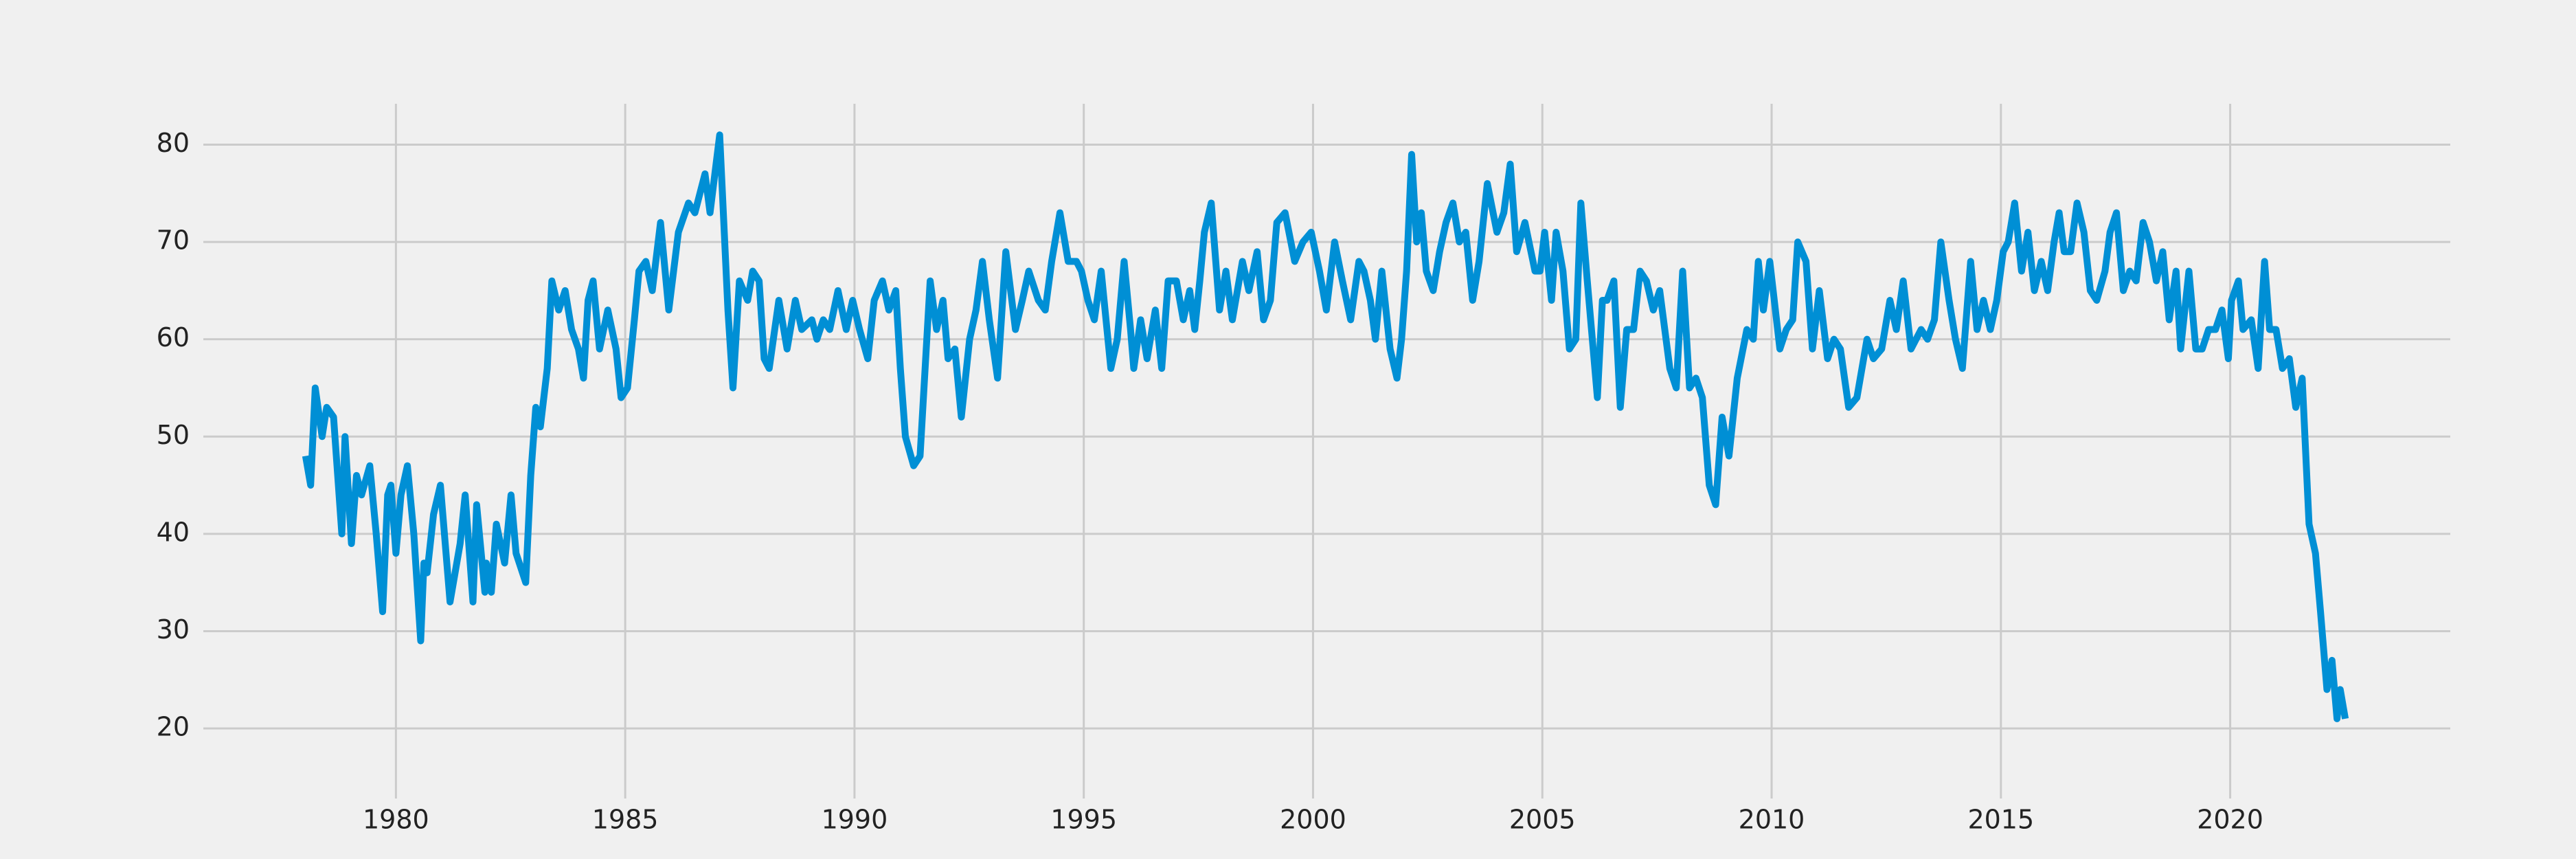 Image resolution: width=2576 pixels, height=859 pixels. Describe the element at coordinates (173, 143) in the screenshot. I see `y-tick-label: 80` at that location.